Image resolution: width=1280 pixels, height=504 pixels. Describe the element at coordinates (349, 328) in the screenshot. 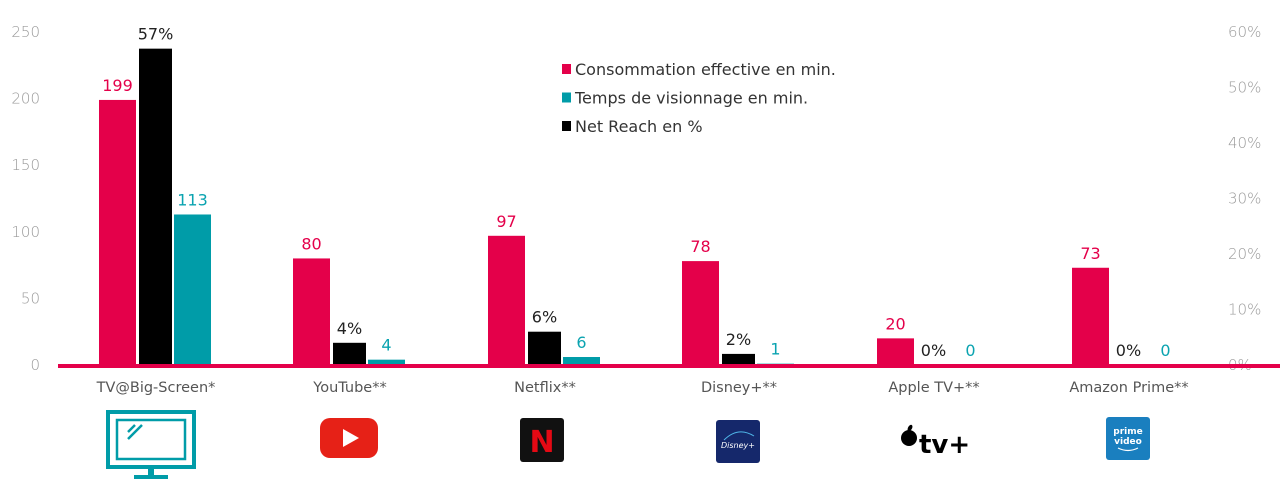

I see `data-label: 4%` at that location.